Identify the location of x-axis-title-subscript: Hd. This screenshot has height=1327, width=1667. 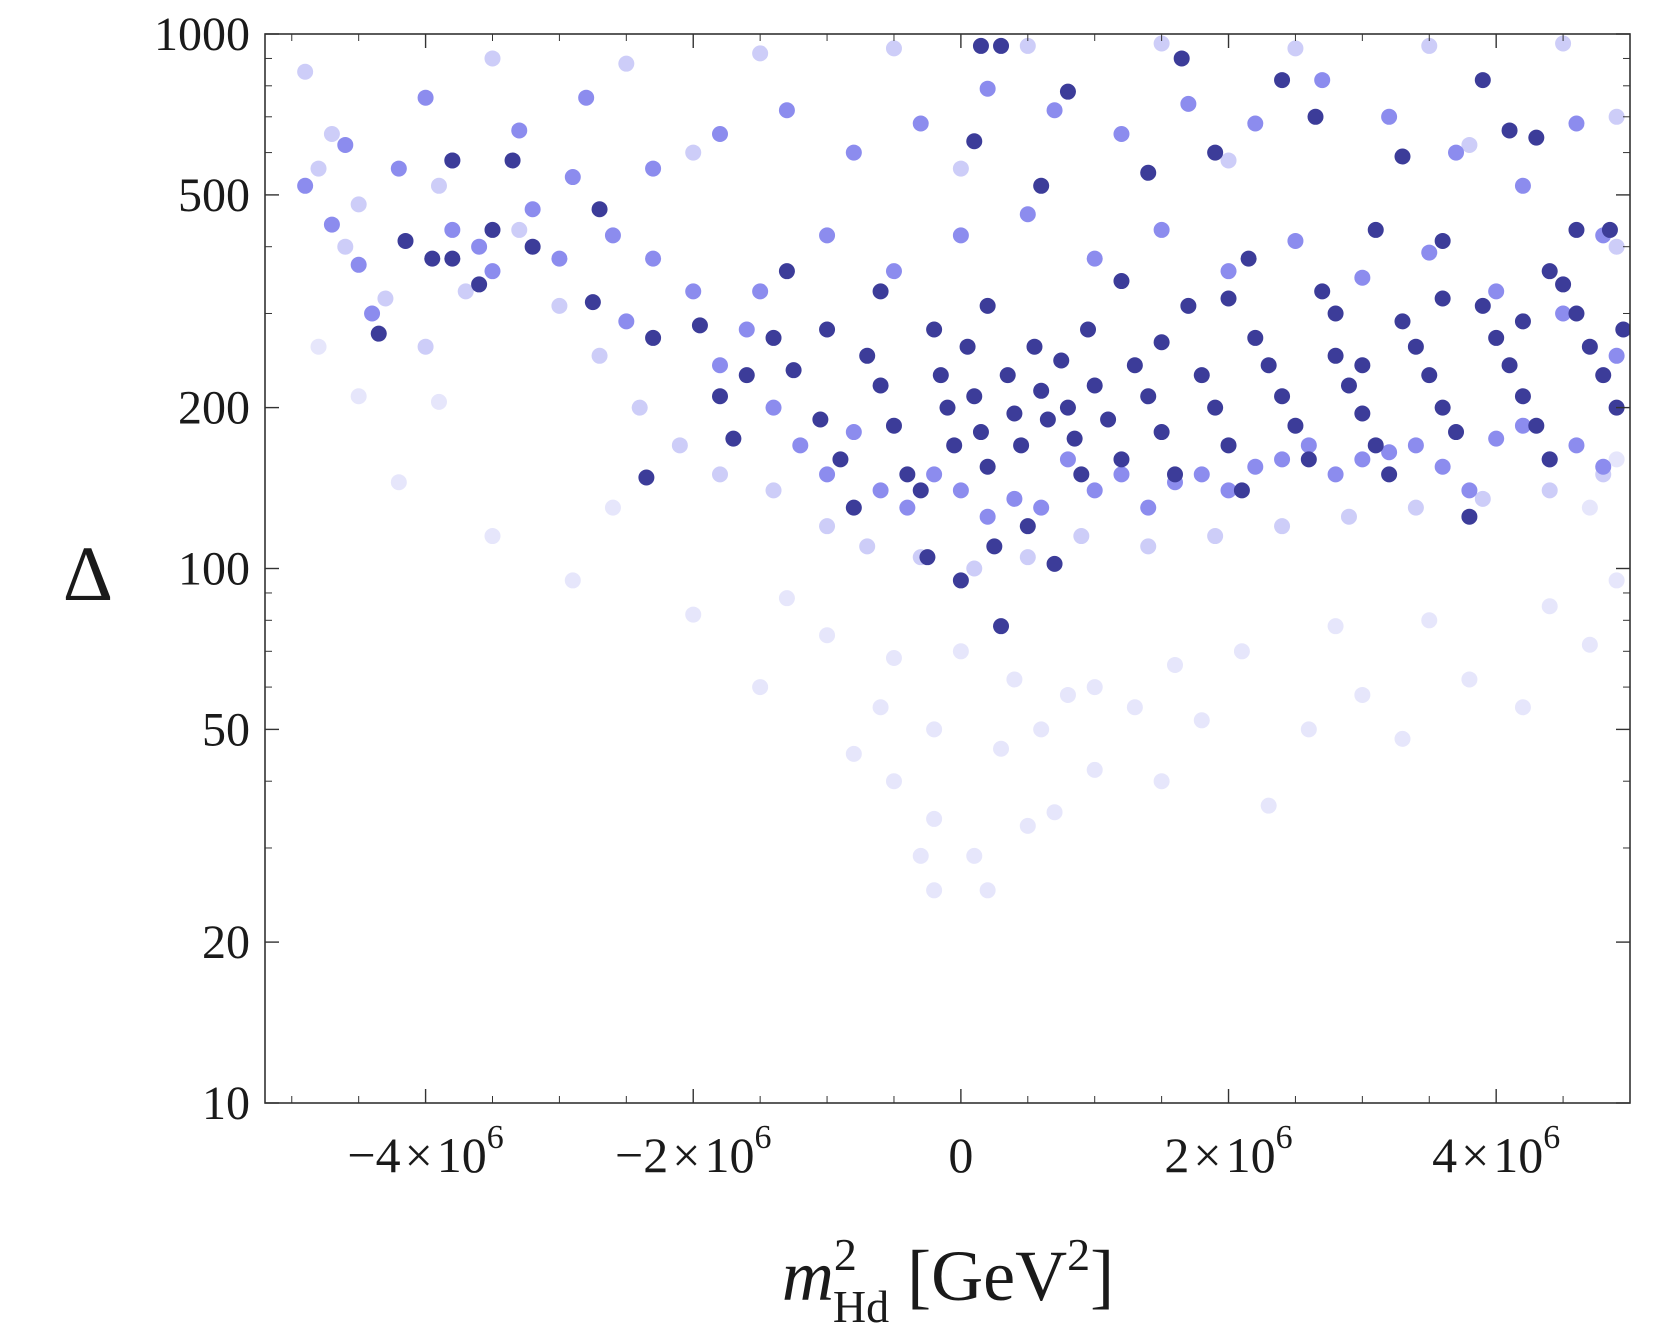
(861, 1304).